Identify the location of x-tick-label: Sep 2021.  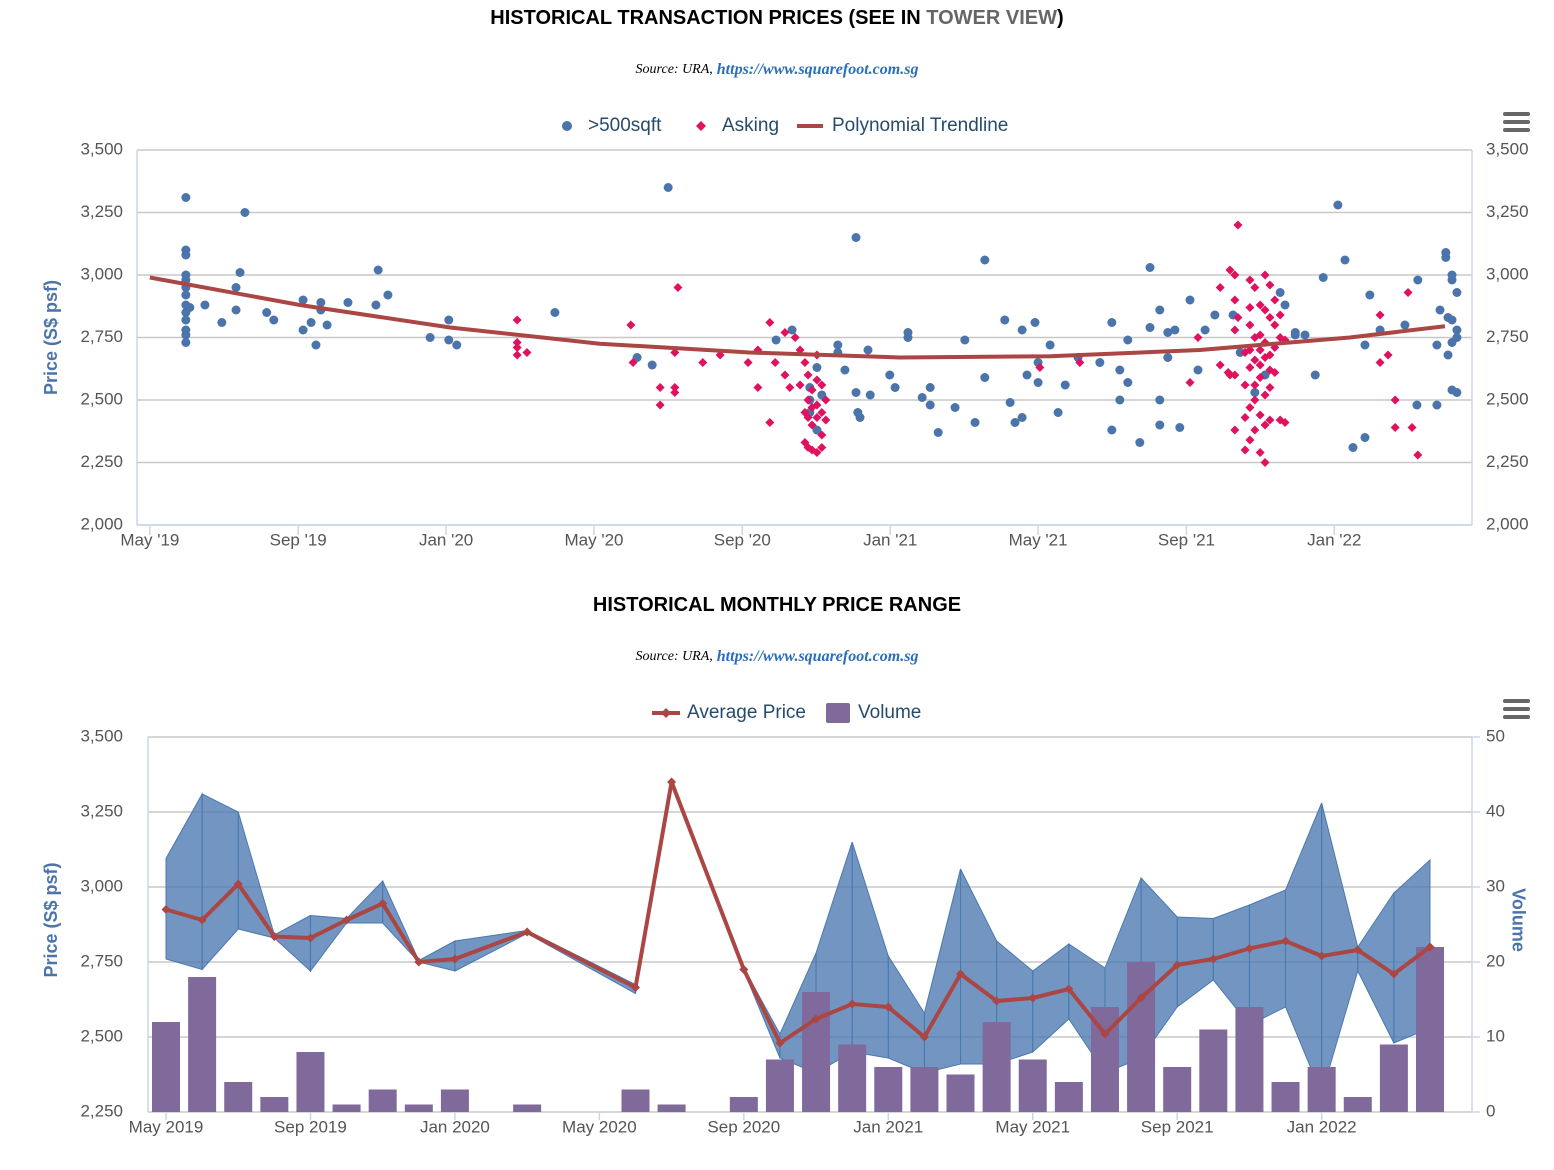
(1177, 1126).